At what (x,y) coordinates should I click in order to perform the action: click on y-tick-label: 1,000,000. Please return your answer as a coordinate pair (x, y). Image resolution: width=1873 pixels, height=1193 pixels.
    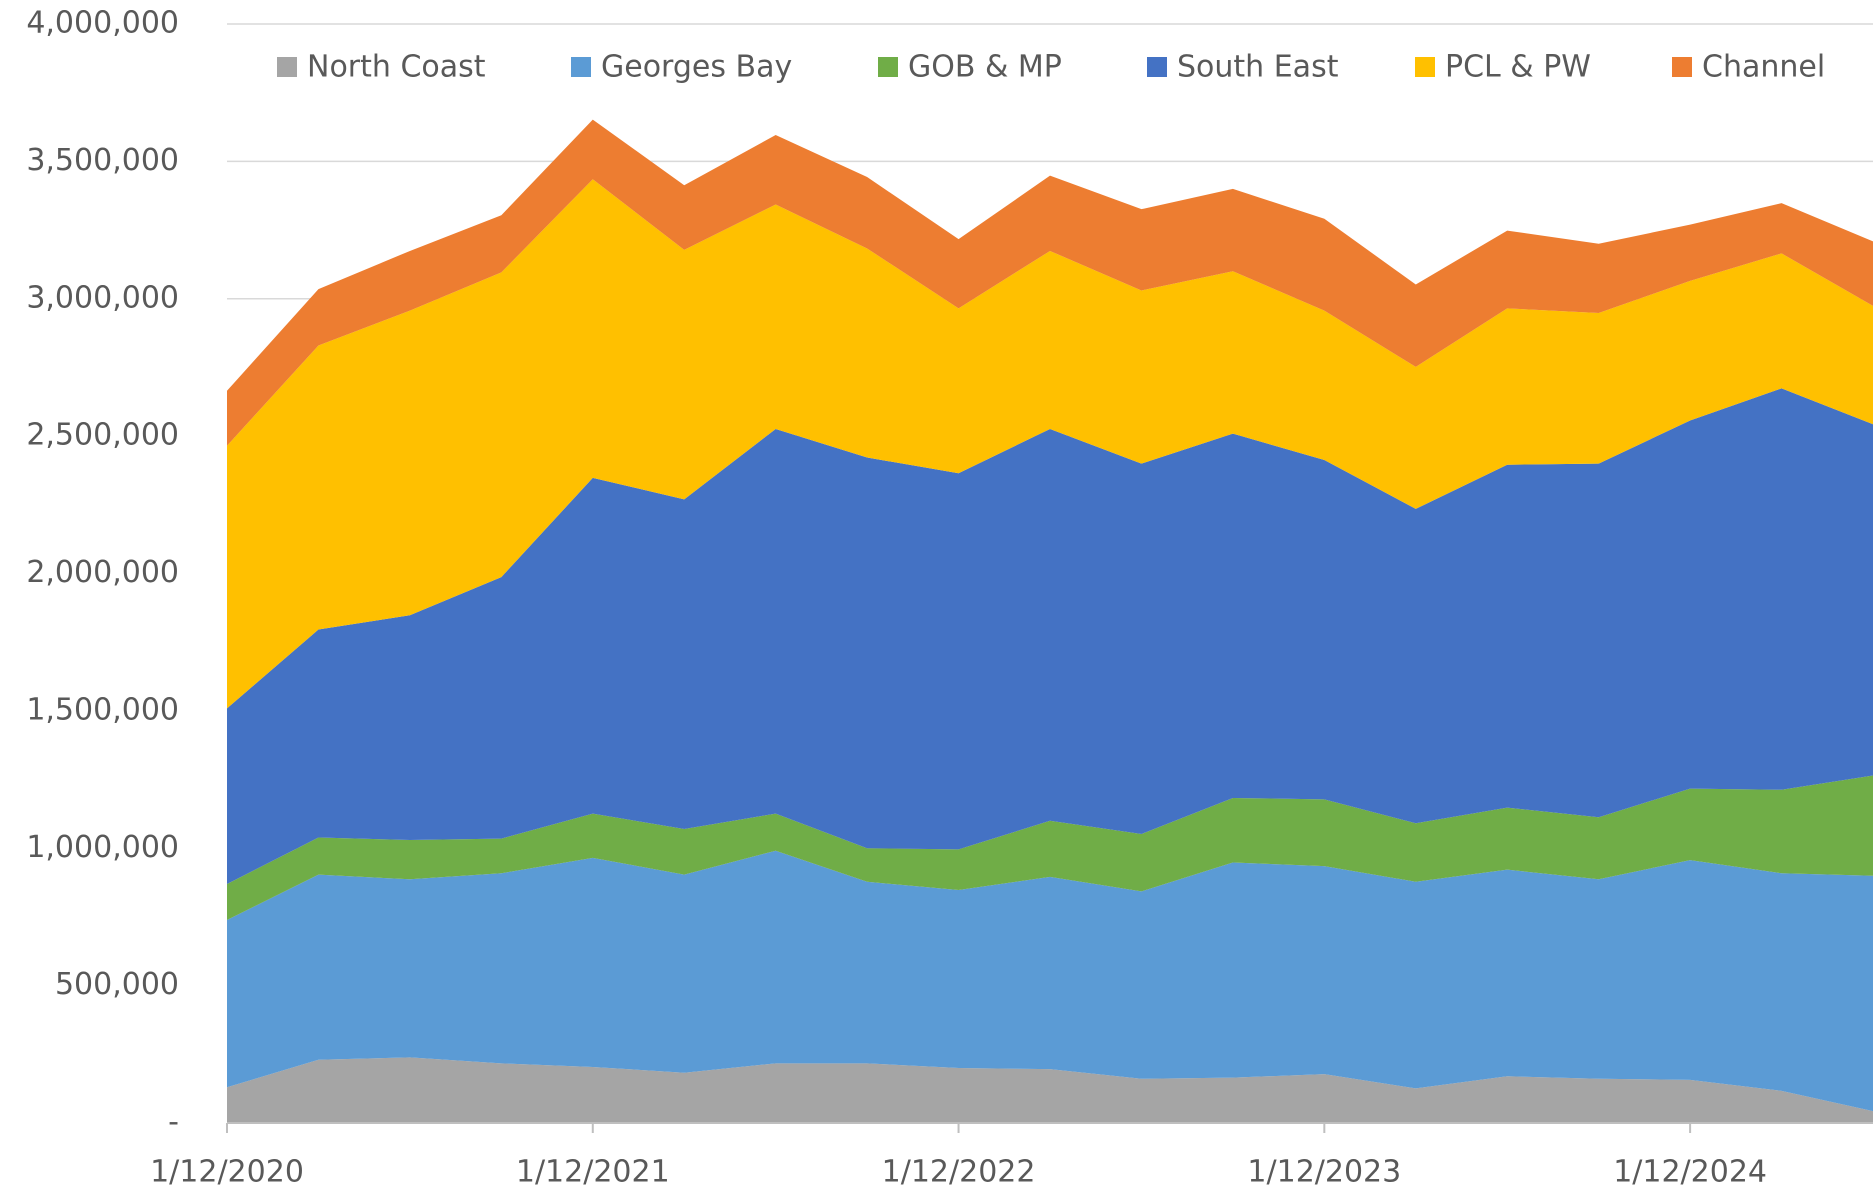
    Looking at the image, I should click on (102, 847).